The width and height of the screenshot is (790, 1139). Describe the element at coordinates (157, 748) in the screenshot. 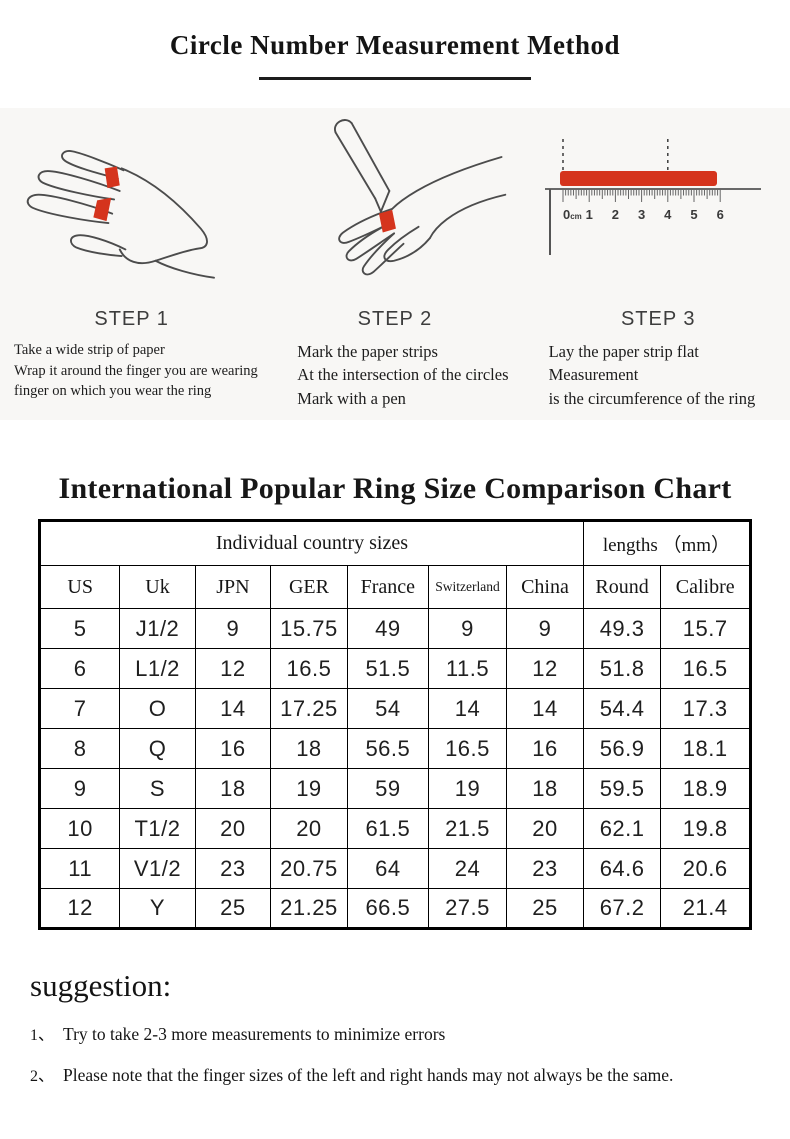

I see `table-cell: Q` at that location.